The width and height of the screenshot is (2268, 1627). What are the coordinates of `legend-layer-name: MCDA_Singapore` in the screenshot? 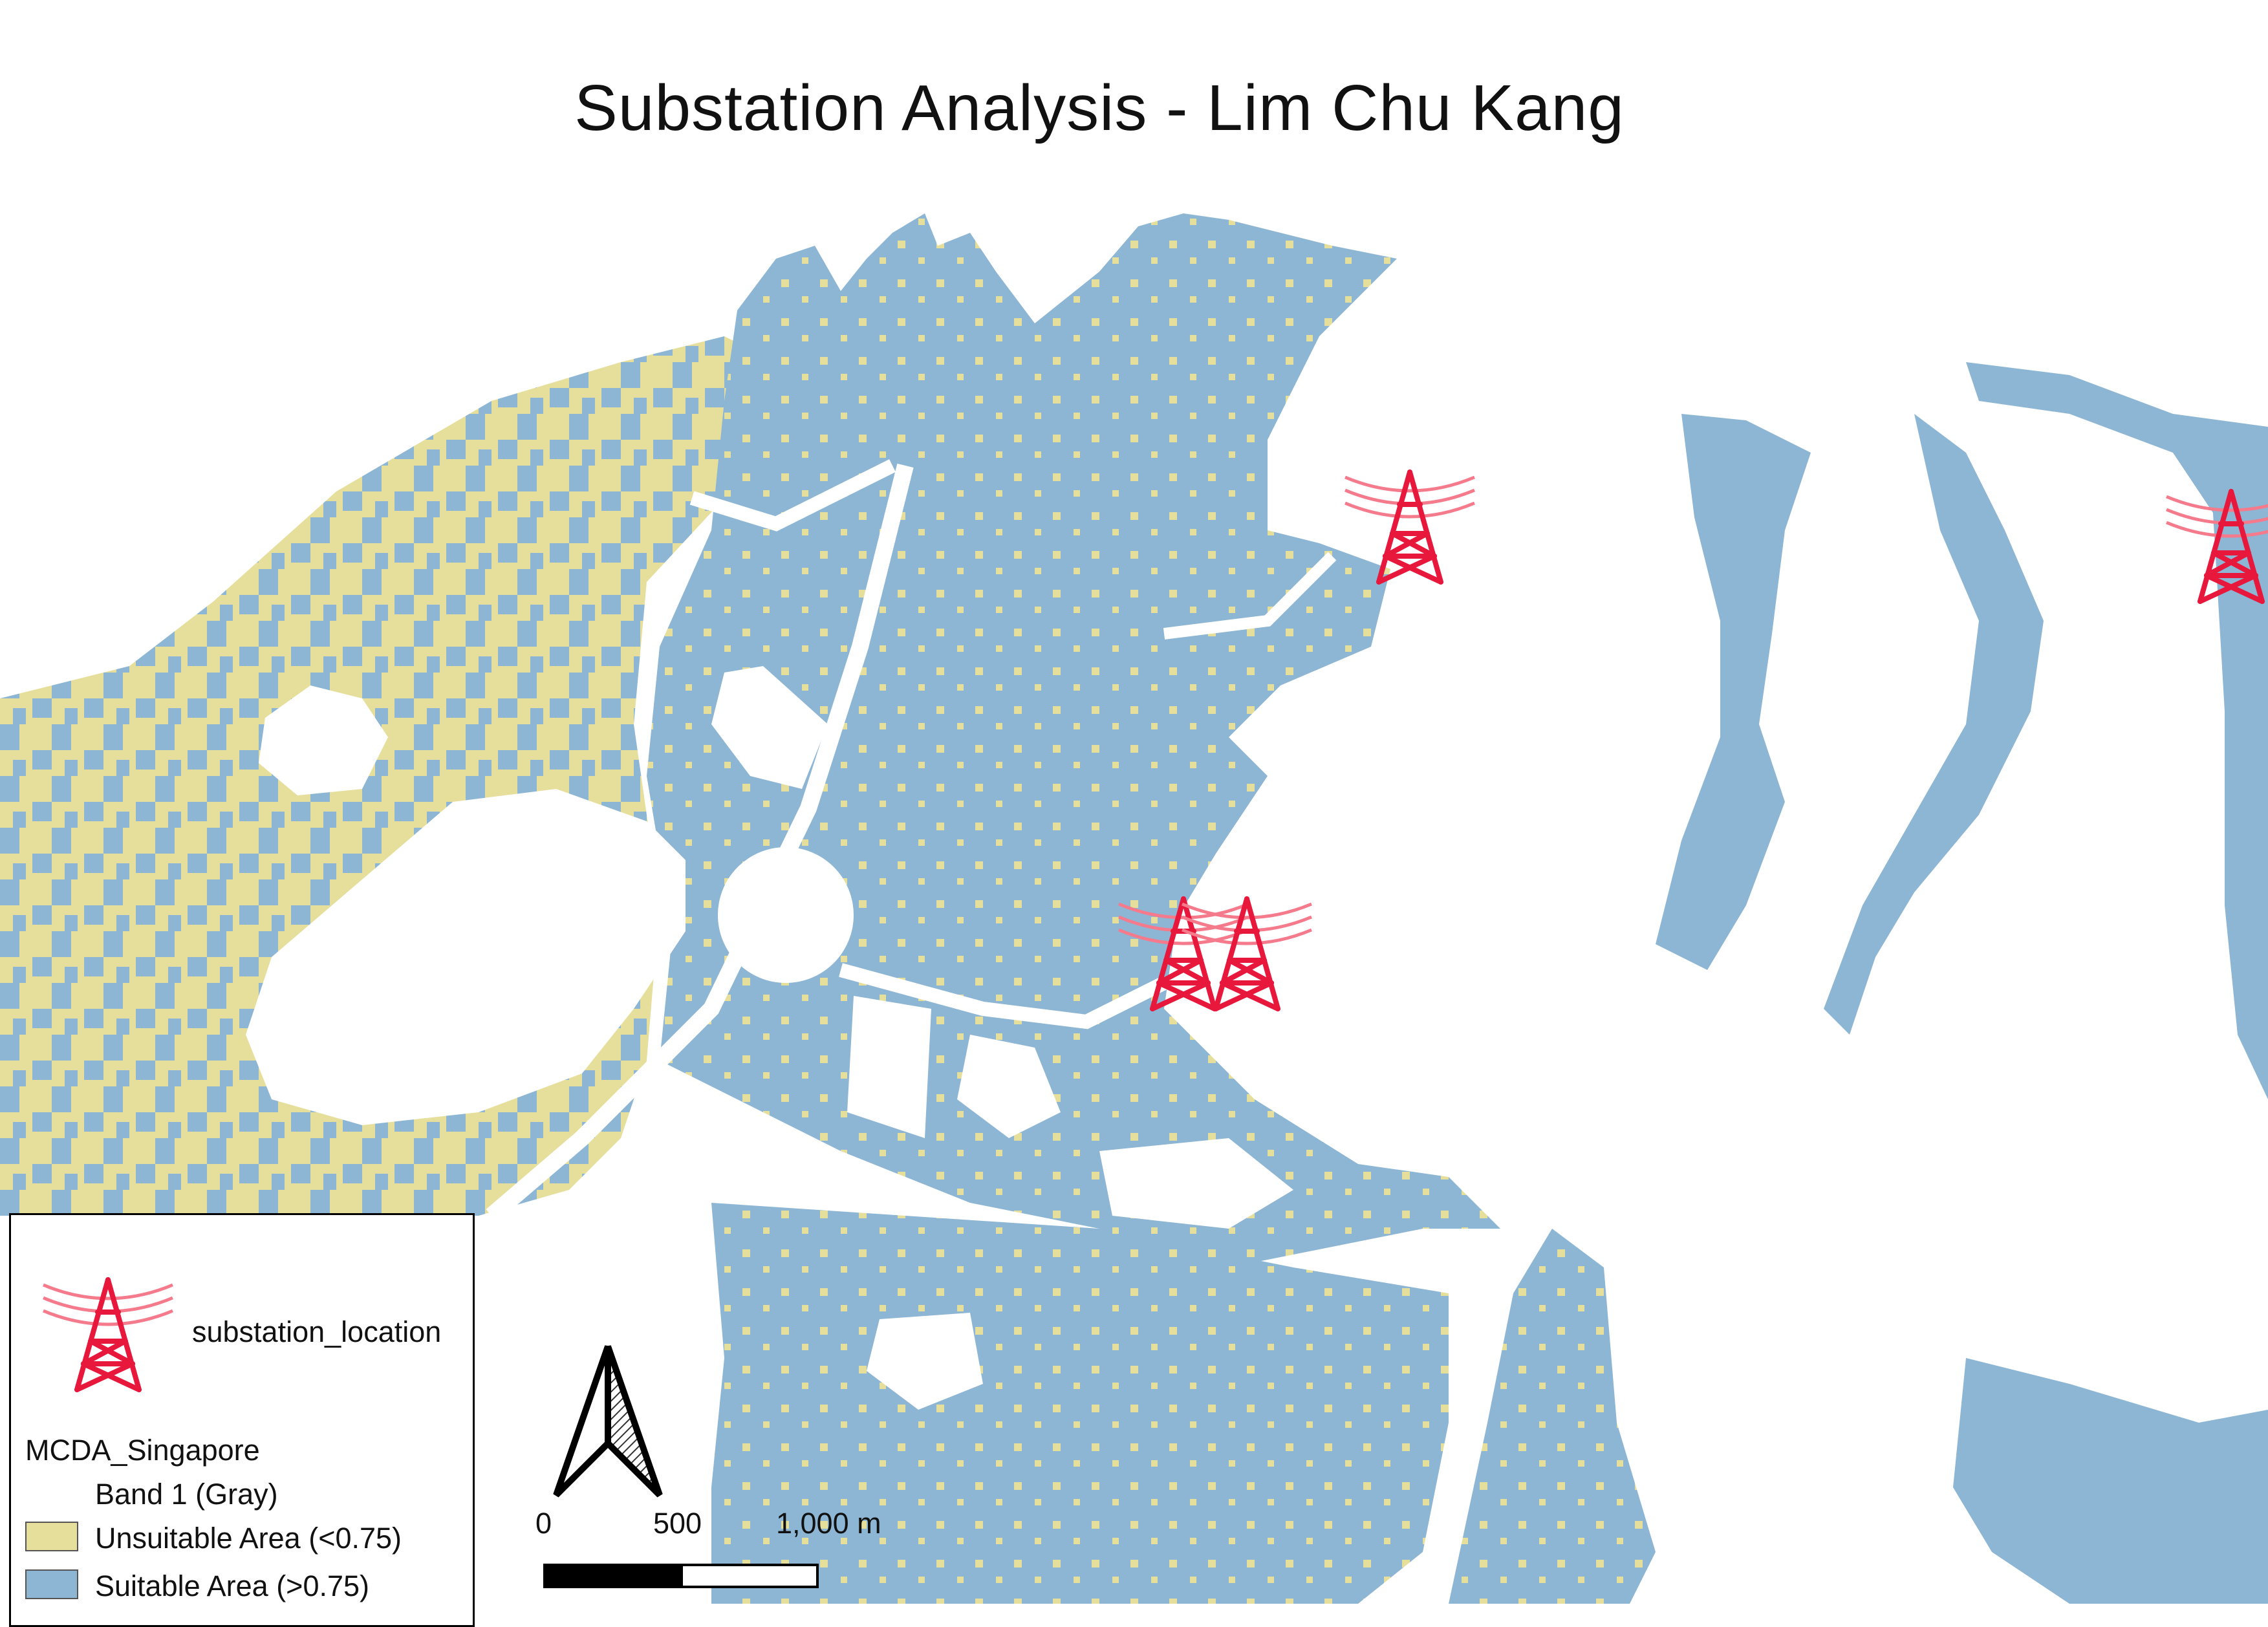 It's located at (142, 1450).